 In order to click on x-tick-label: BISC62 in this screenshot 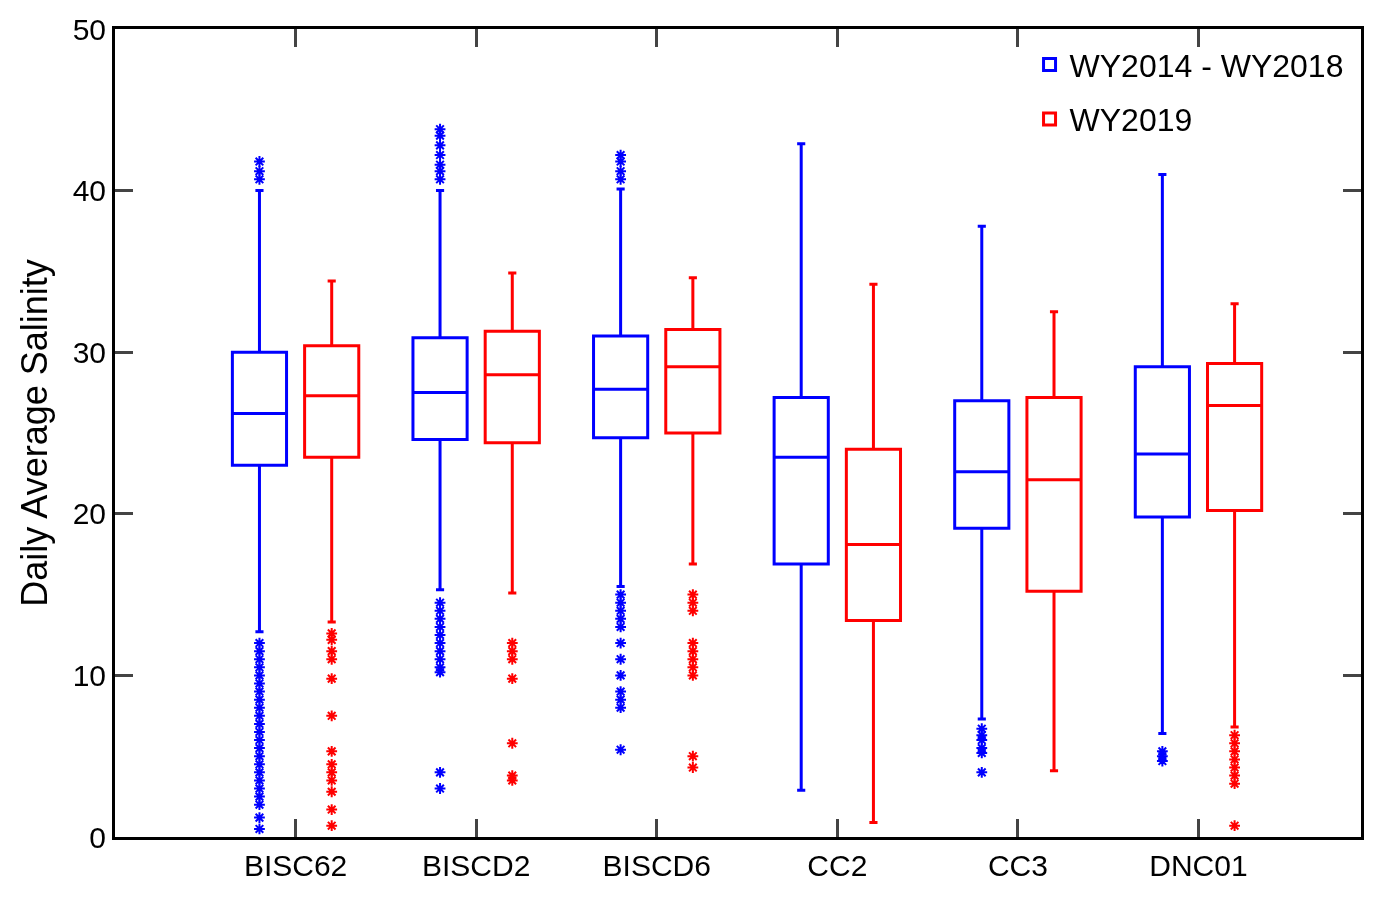, I will do `click(295, 865)`.